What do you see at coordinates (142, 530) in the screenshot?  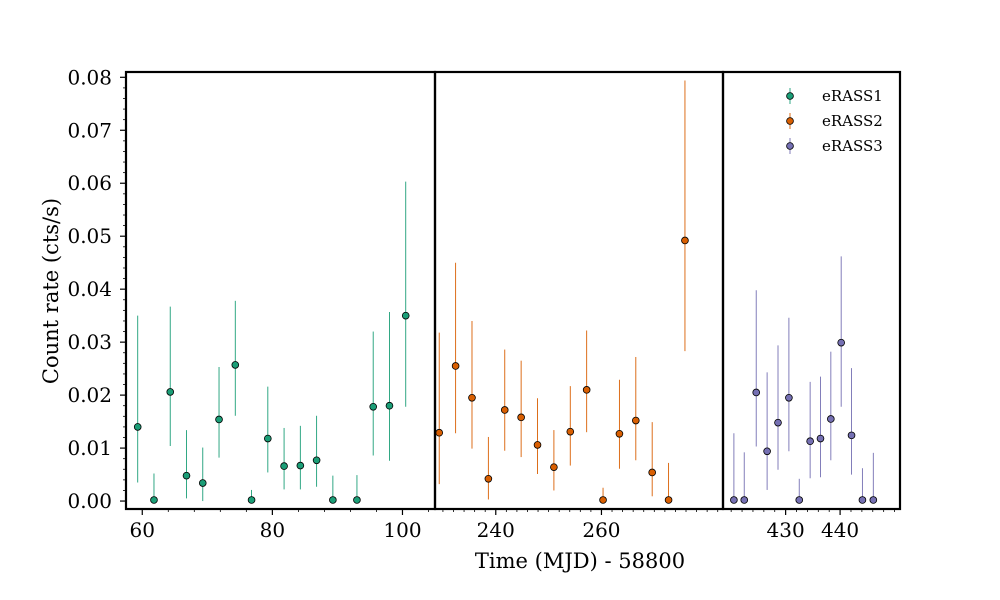 I see `x-tick-label: 60` at bounding box center [142, 530].